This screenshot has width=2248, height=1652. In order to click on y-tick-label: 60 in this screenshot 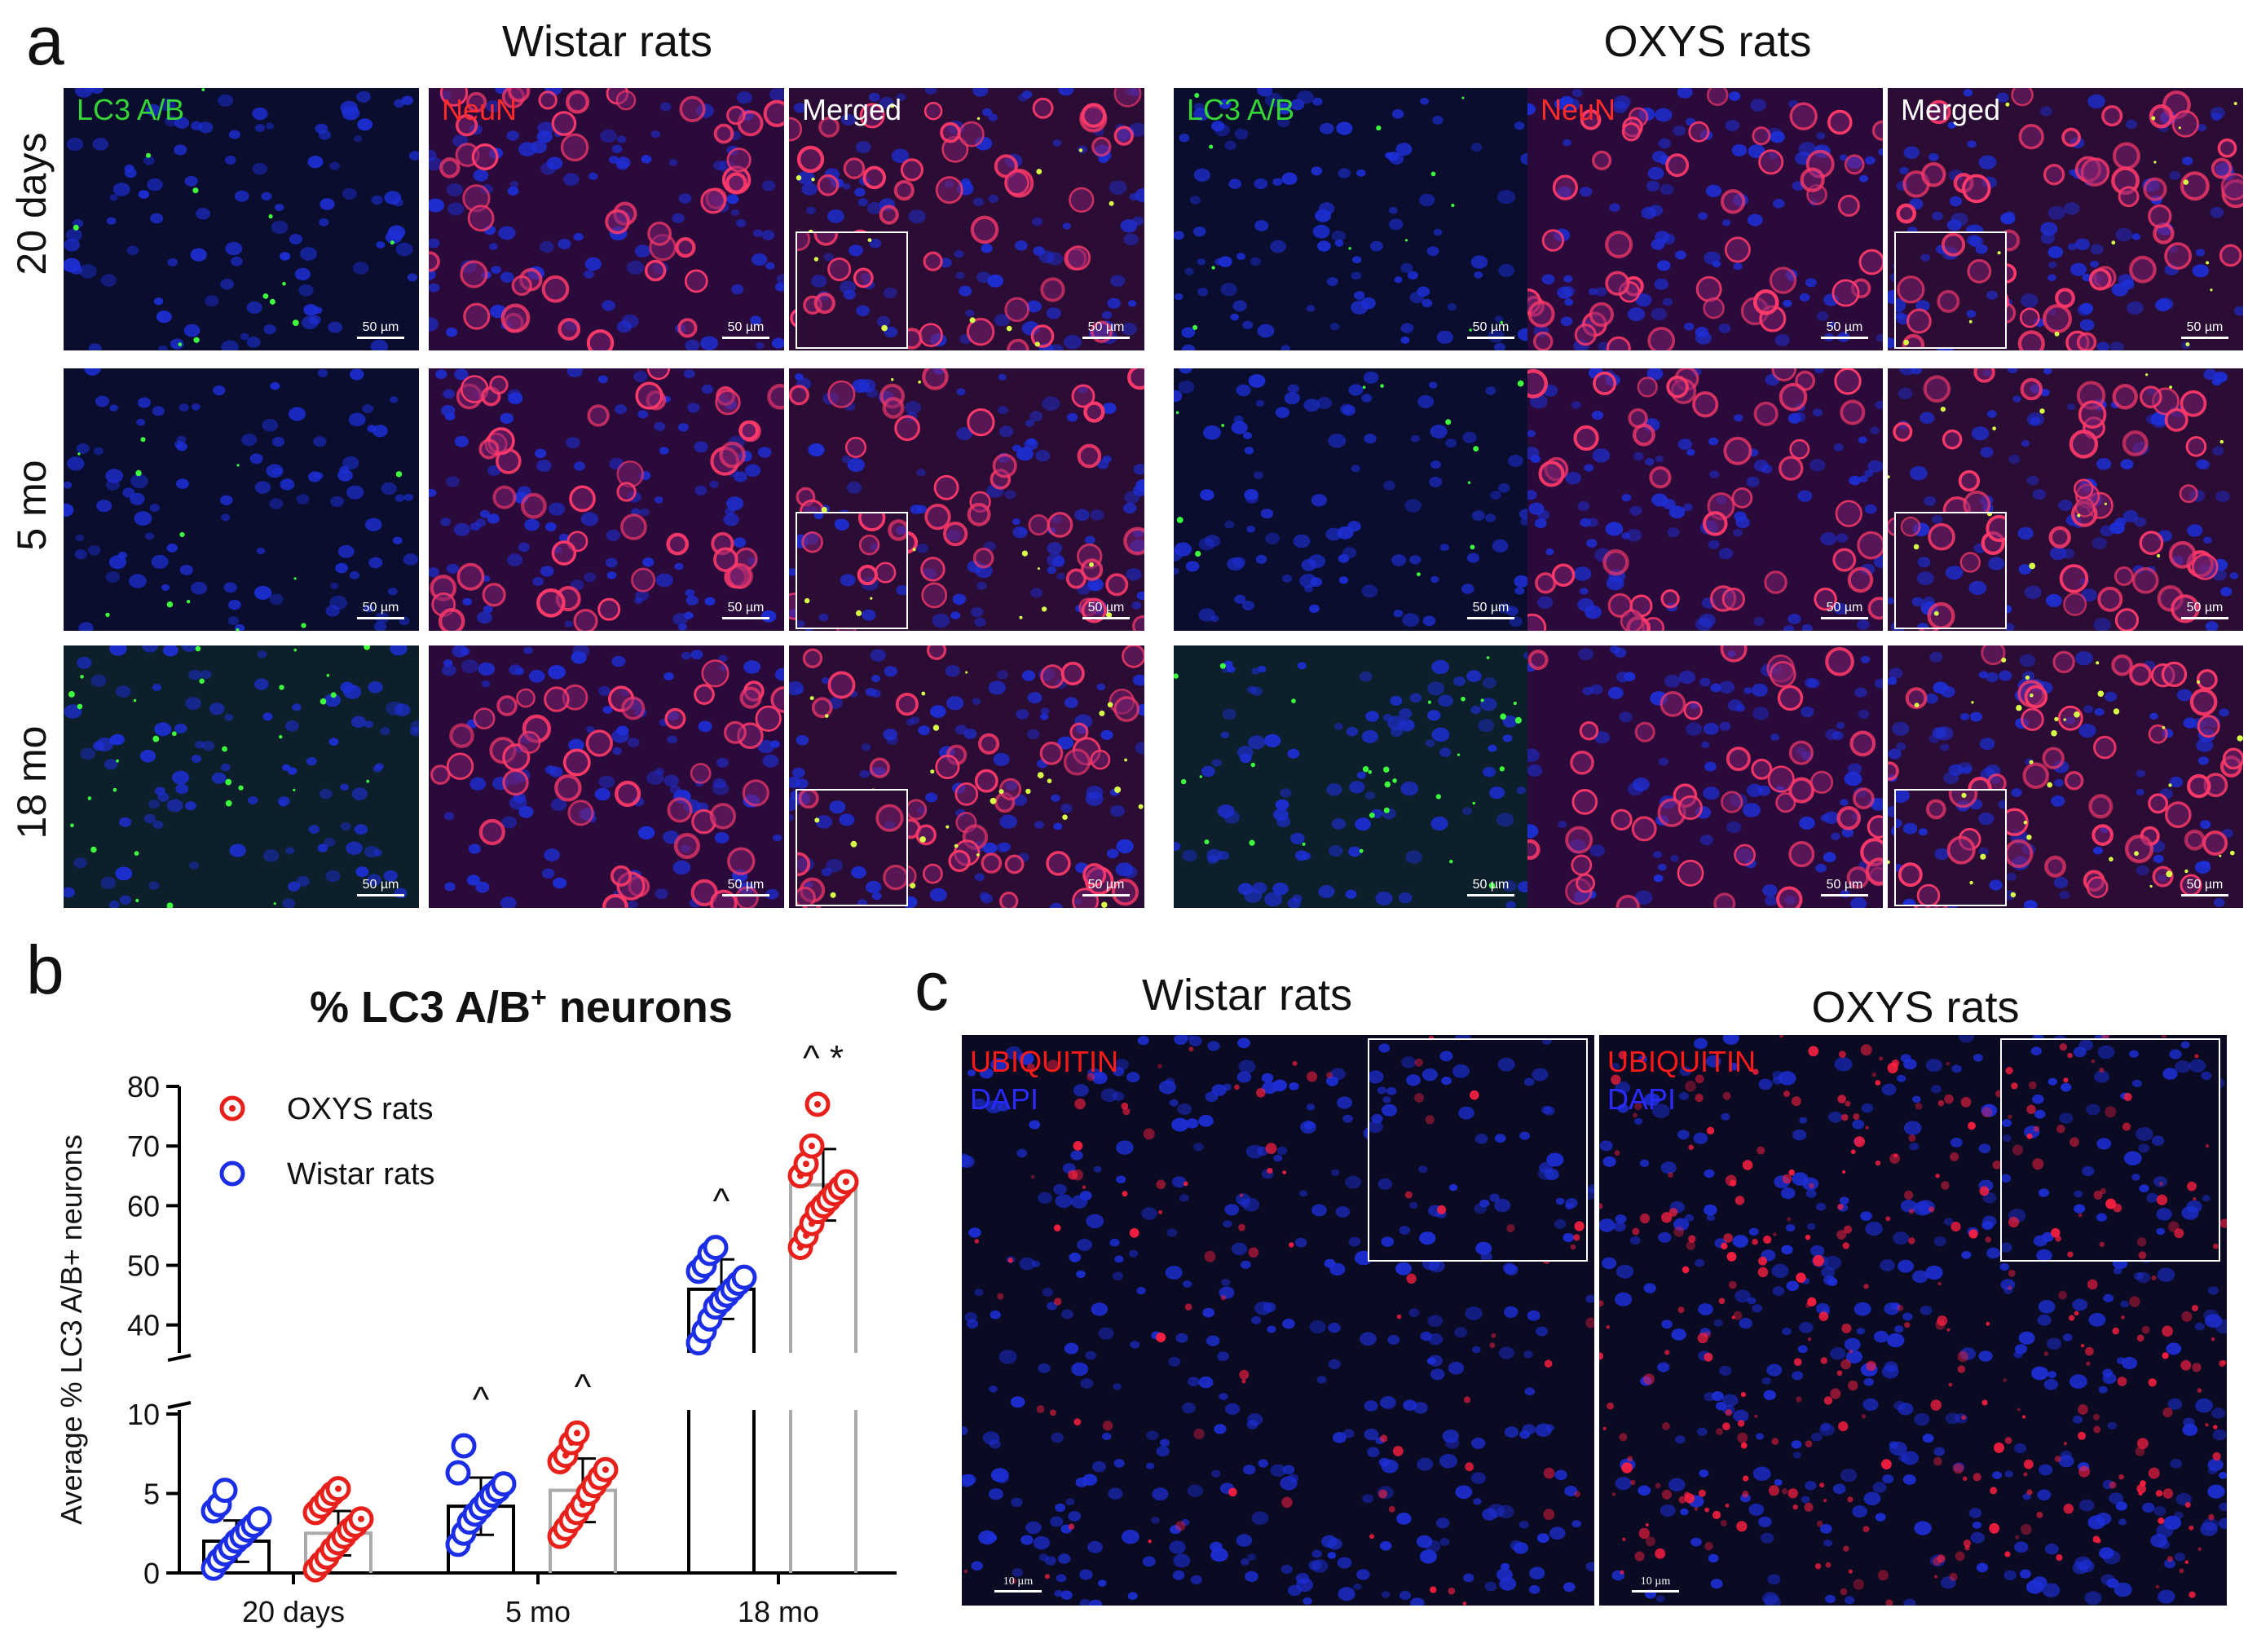, I will do `click(143, 1206)`.